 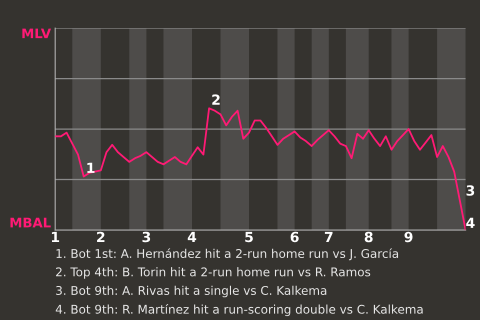 I want to click on x-tick-label: 9, so click(x=408, y=237).